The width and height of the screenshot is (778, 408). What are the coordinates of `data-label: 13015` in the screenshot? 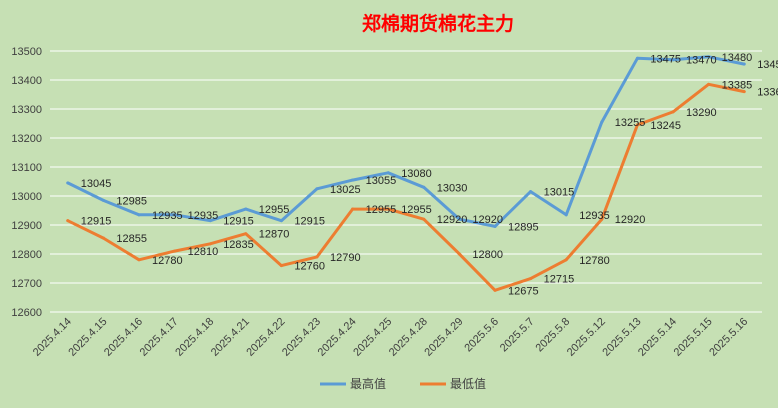 It's located at (559, 193).